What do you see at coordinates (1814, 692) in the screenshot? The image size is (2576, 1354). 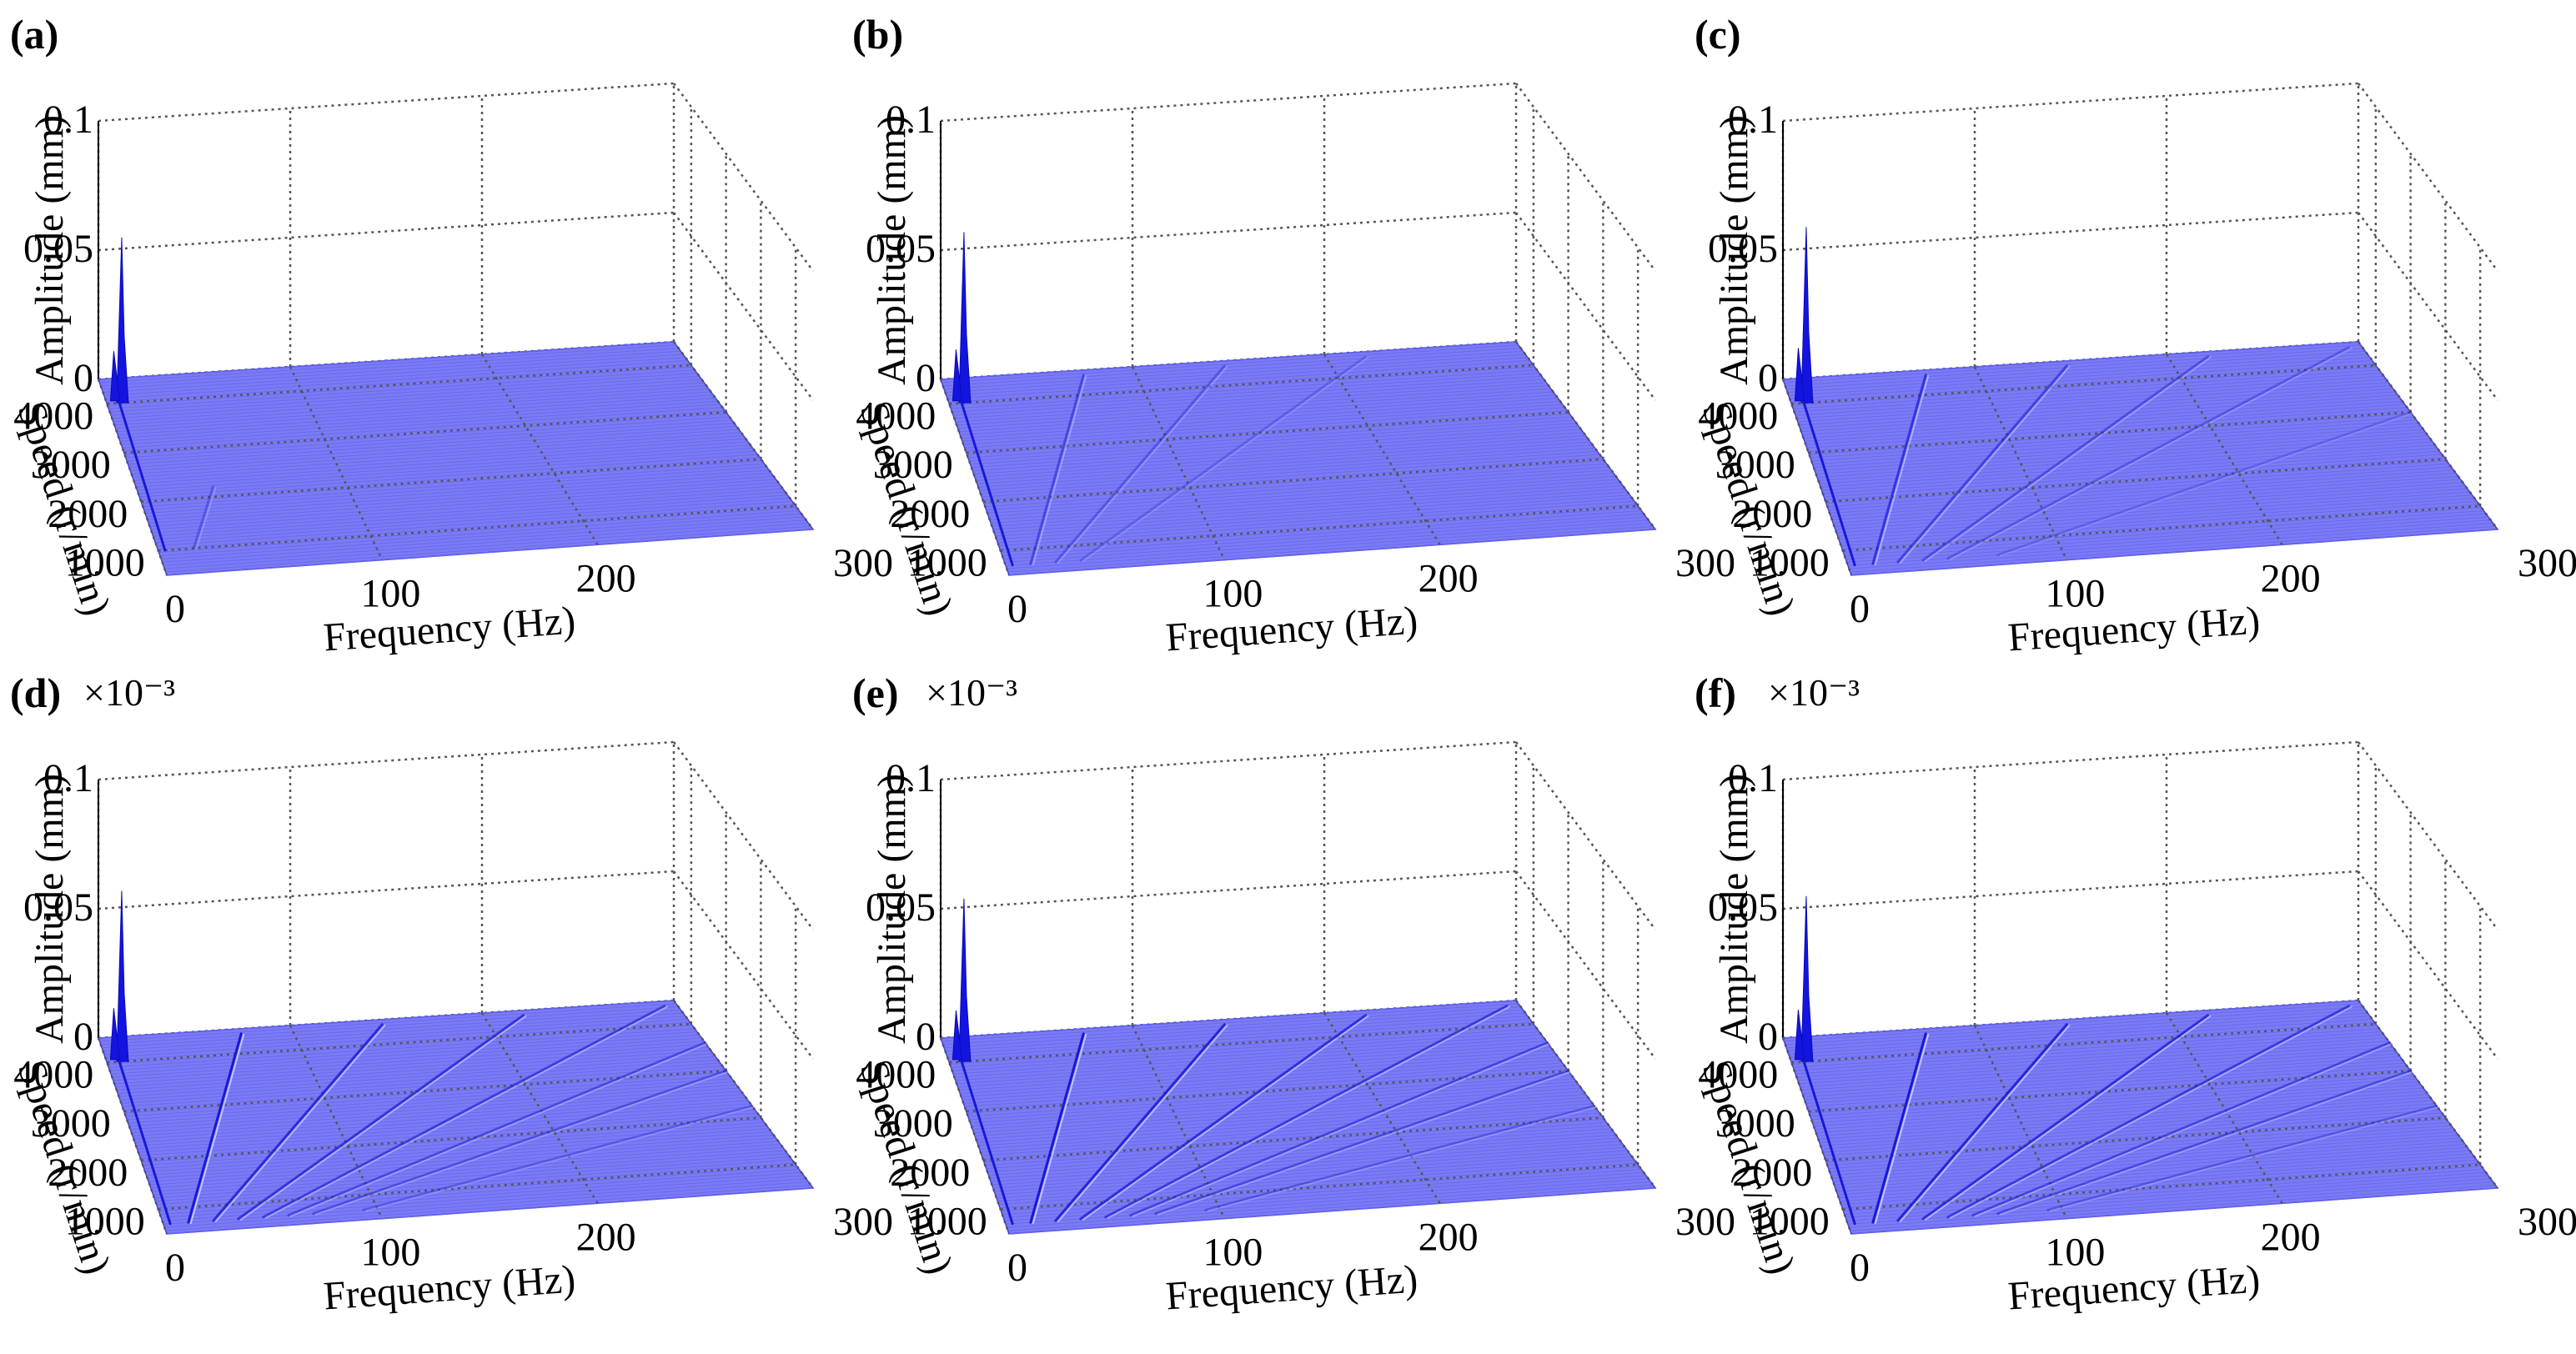 I see `exponent-label: ×10⁻³` at bounding box center [1814, 692].